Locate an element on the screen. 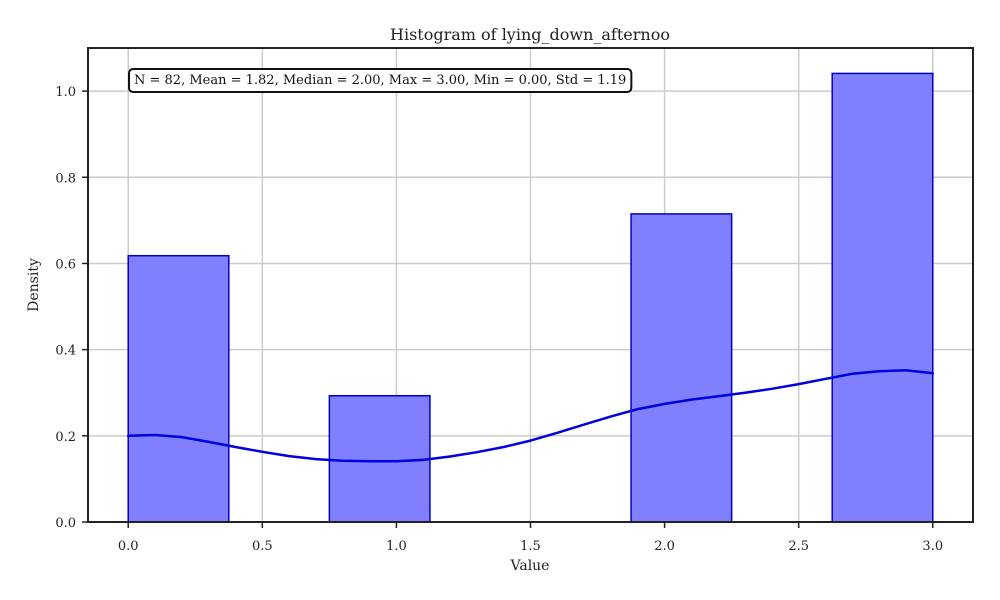 This screenshot has height=600, width=1000. kde-curve-layer is located at coordinates (530, 416).